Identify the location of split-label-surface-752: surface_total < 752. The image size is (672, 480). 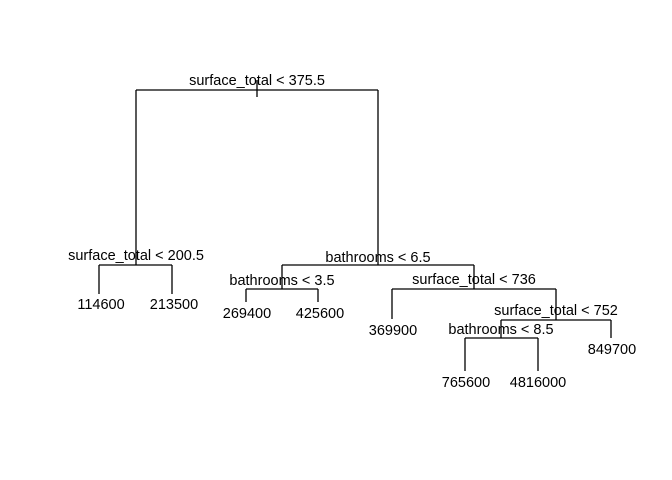
(556, 311).